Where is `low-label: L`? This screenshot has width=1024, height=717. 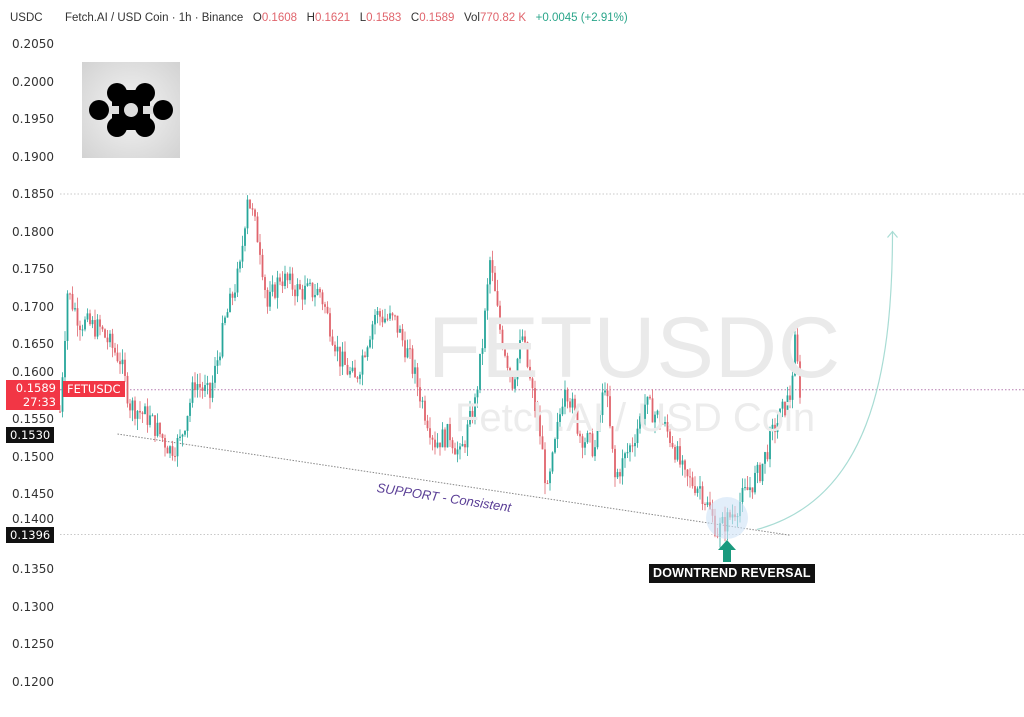 low-label: L is located at coordinates (363, 18).